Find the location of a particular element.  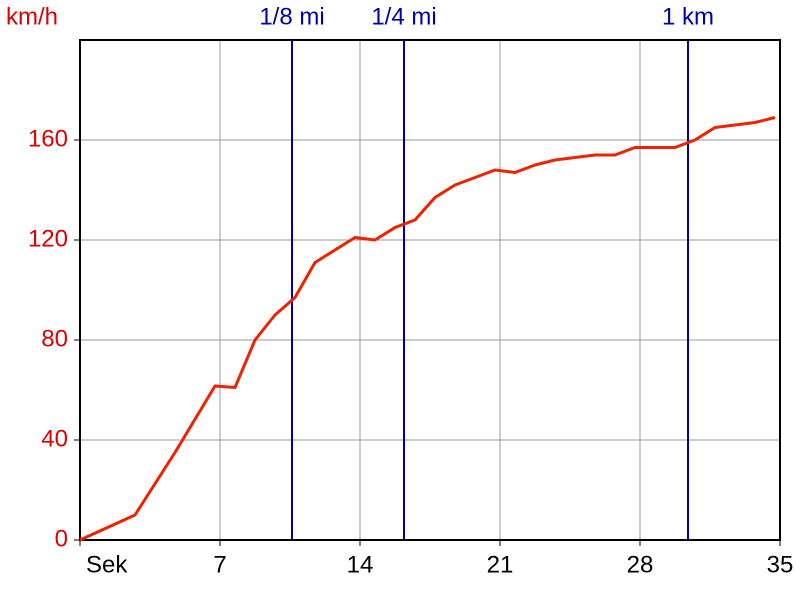

x-tick-label: 21 is located at coordinates (500, 564).